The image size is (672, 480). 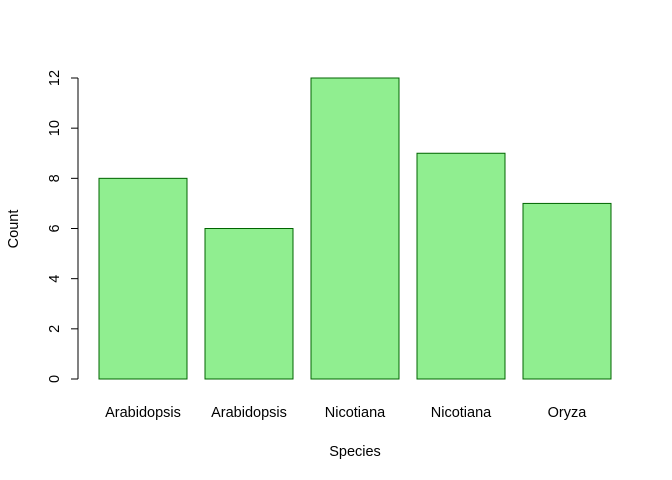 What do you see at coordinates (55, 78) in the screenshot?
I see `y-tick-label: 12` at bounding box center [55, 78].